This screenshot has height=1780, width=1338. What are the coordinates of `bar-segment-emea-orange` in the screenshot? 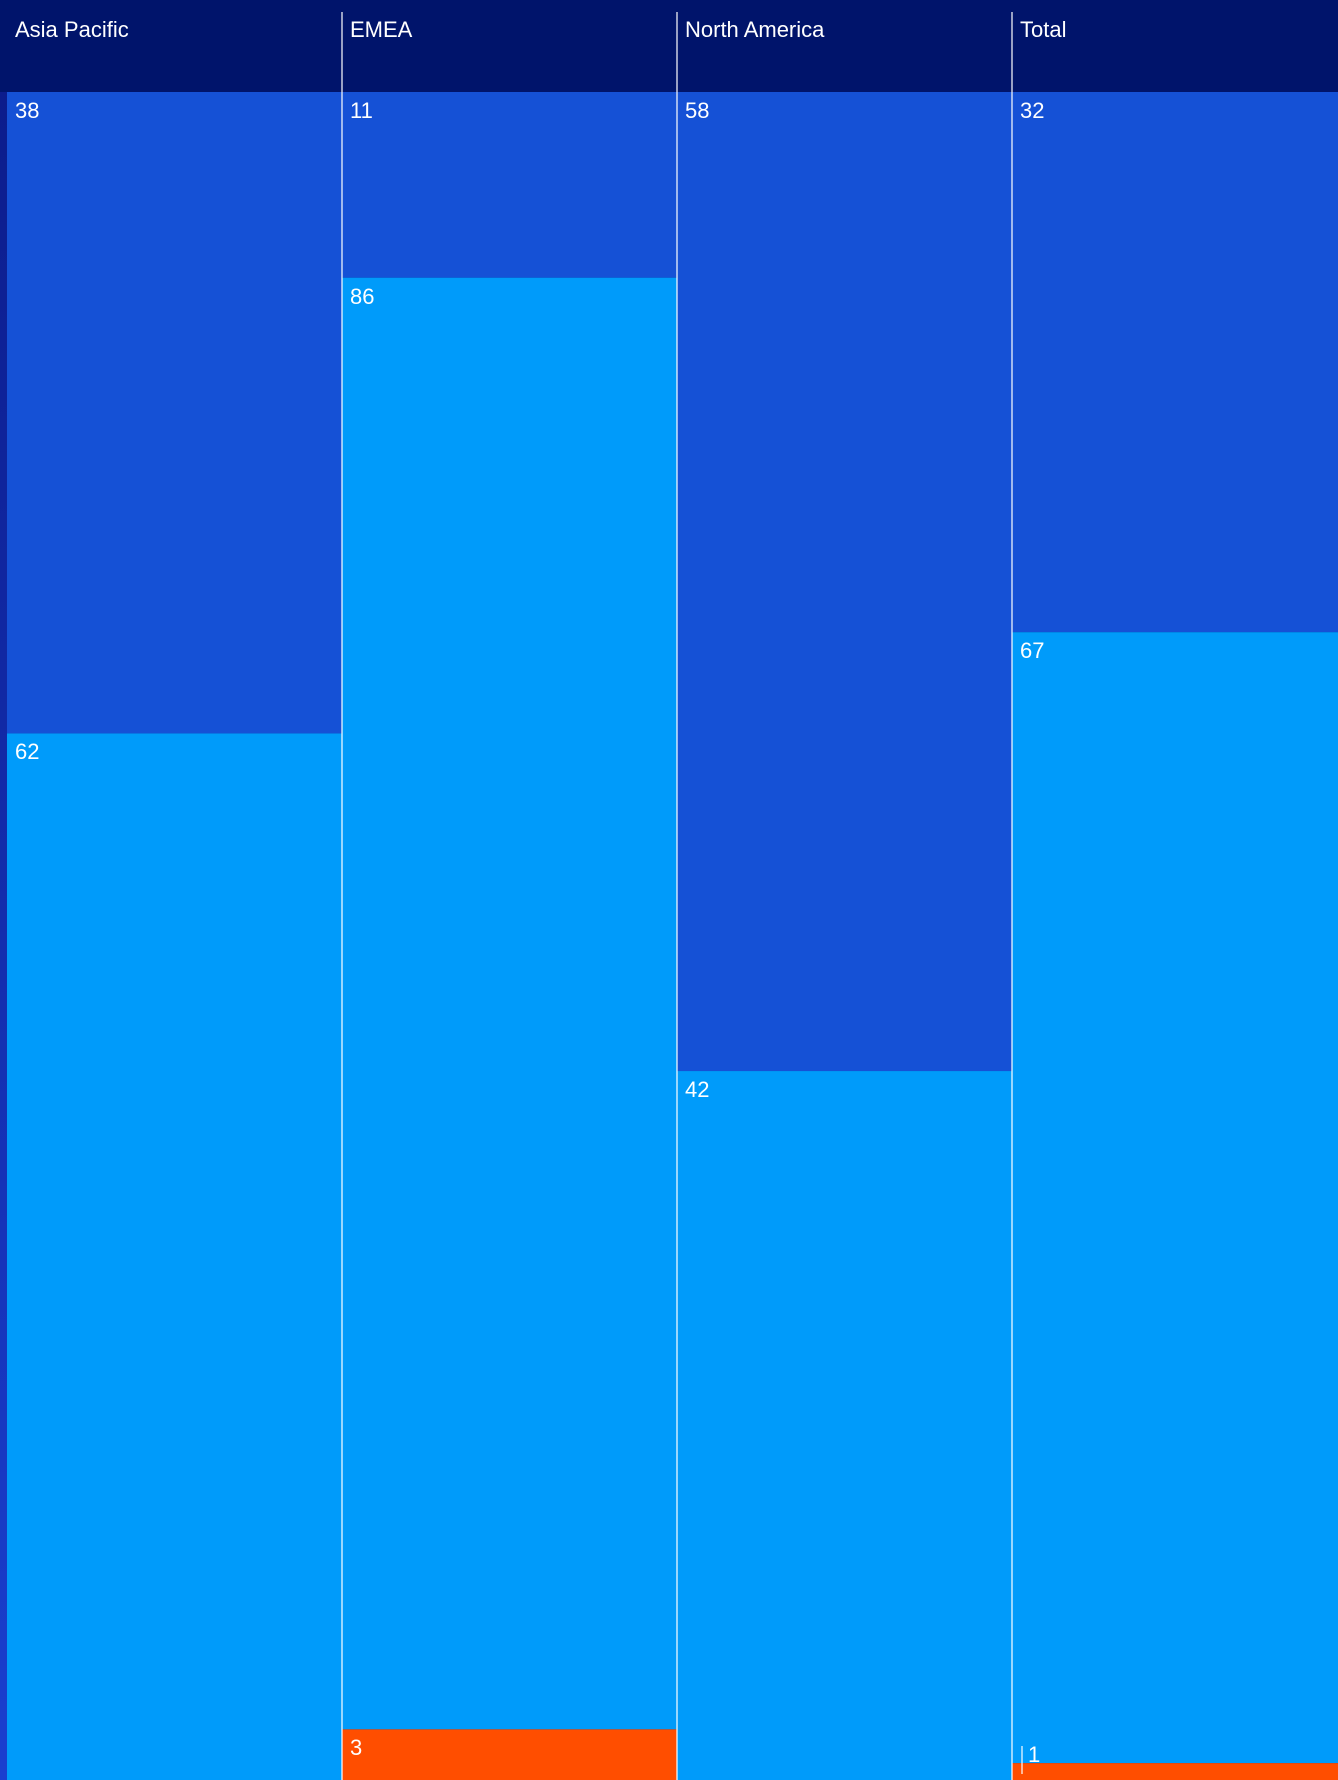 It's located at (509, 1754).